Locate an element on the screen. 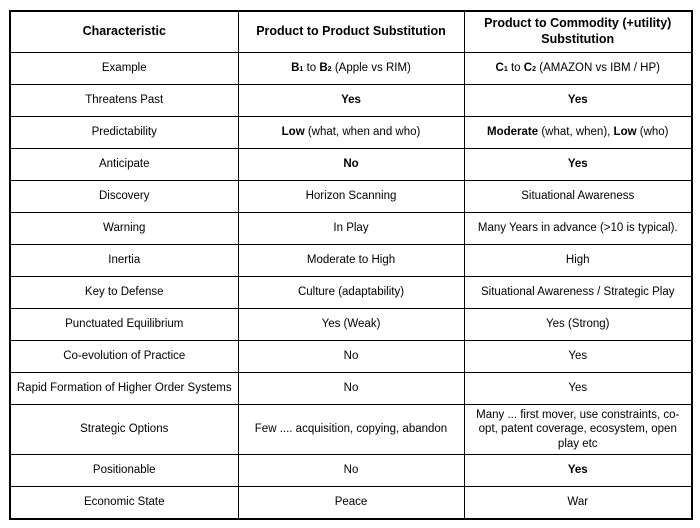  characteristic-cell: Co-evolution of Practice is located at coordinates (124, 356).